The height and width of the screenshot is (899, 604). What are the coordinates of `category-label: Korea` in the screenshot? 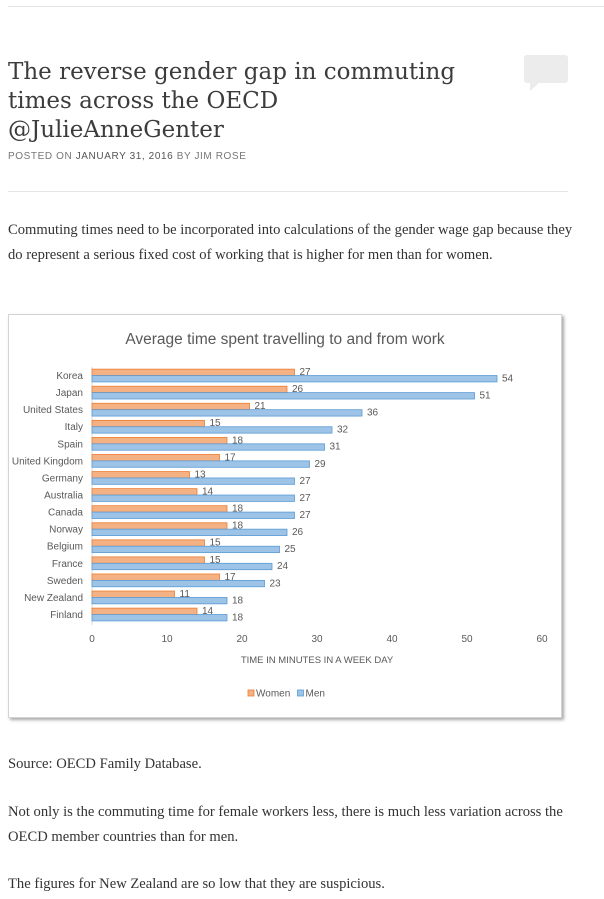 It's located at (69, 376).